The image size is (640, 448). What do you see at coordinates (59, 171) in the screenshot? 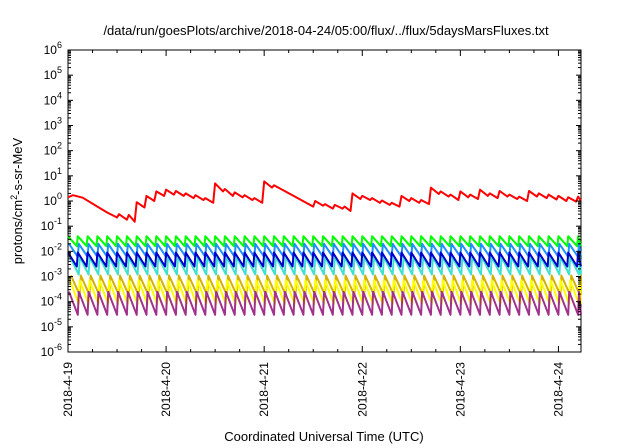
I see `y-tick-exponent: 1` at bounding box center [59, 171].